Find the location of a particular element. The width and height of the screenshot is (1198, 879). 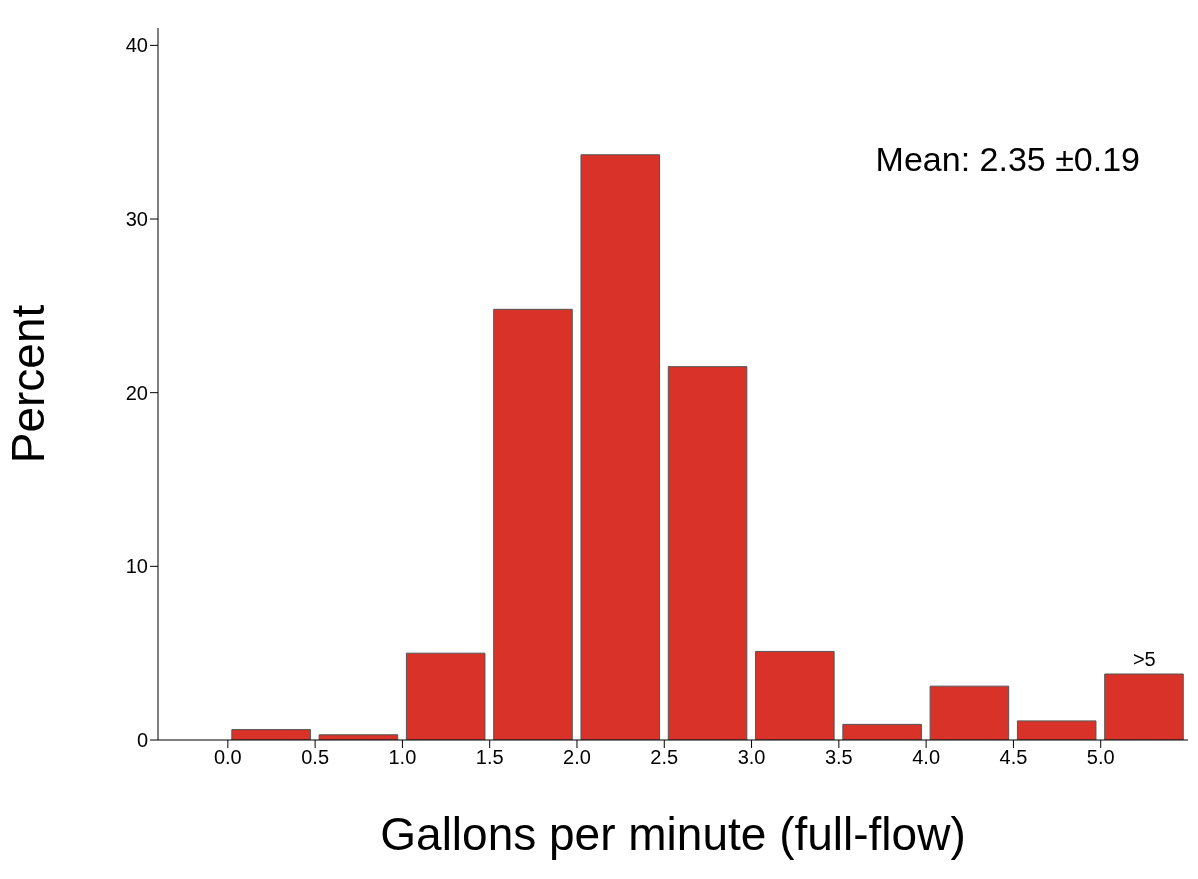

annotation: >5 is located at coordinates (1144, 659).